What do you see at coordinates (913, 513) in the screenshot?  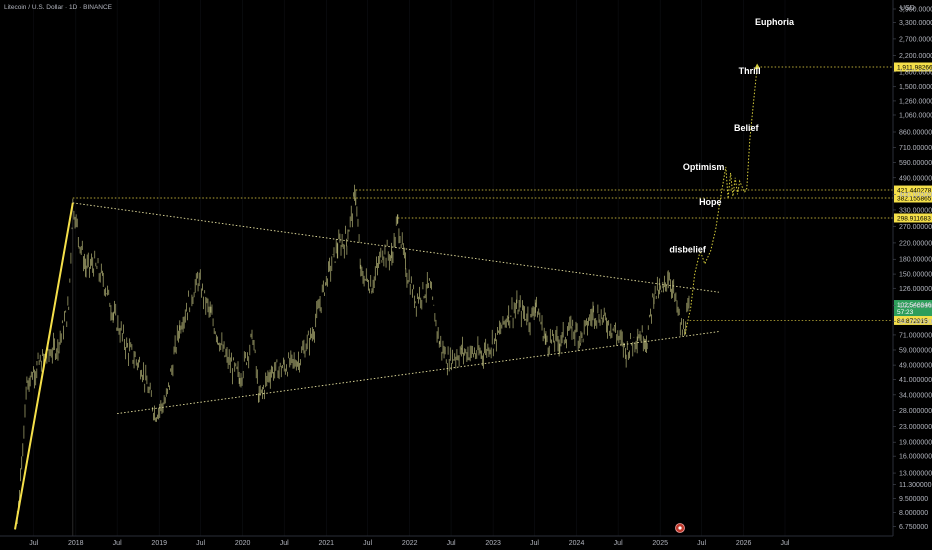 I see `price-tick-label: 8.000000` at bounding box center [913, 513].